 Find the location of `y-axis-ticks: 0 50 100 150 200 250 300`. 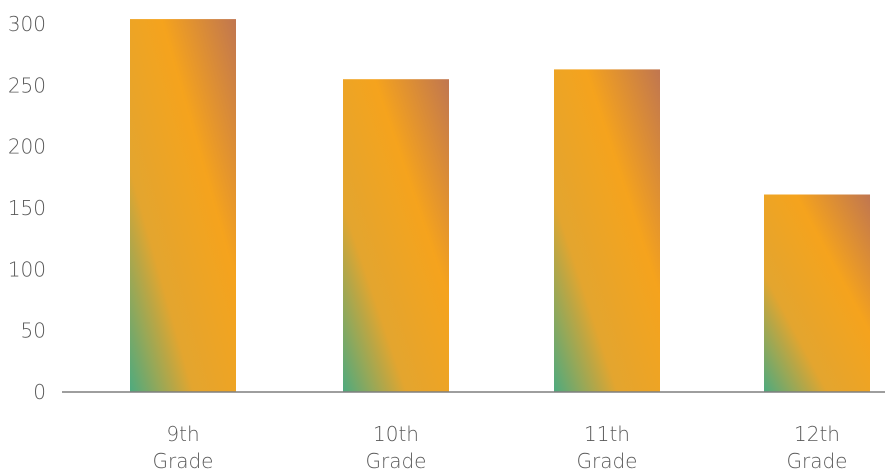

y-axis-ticks: 0 50 100 150 200 250 300 is located at coordinates (27, 208).